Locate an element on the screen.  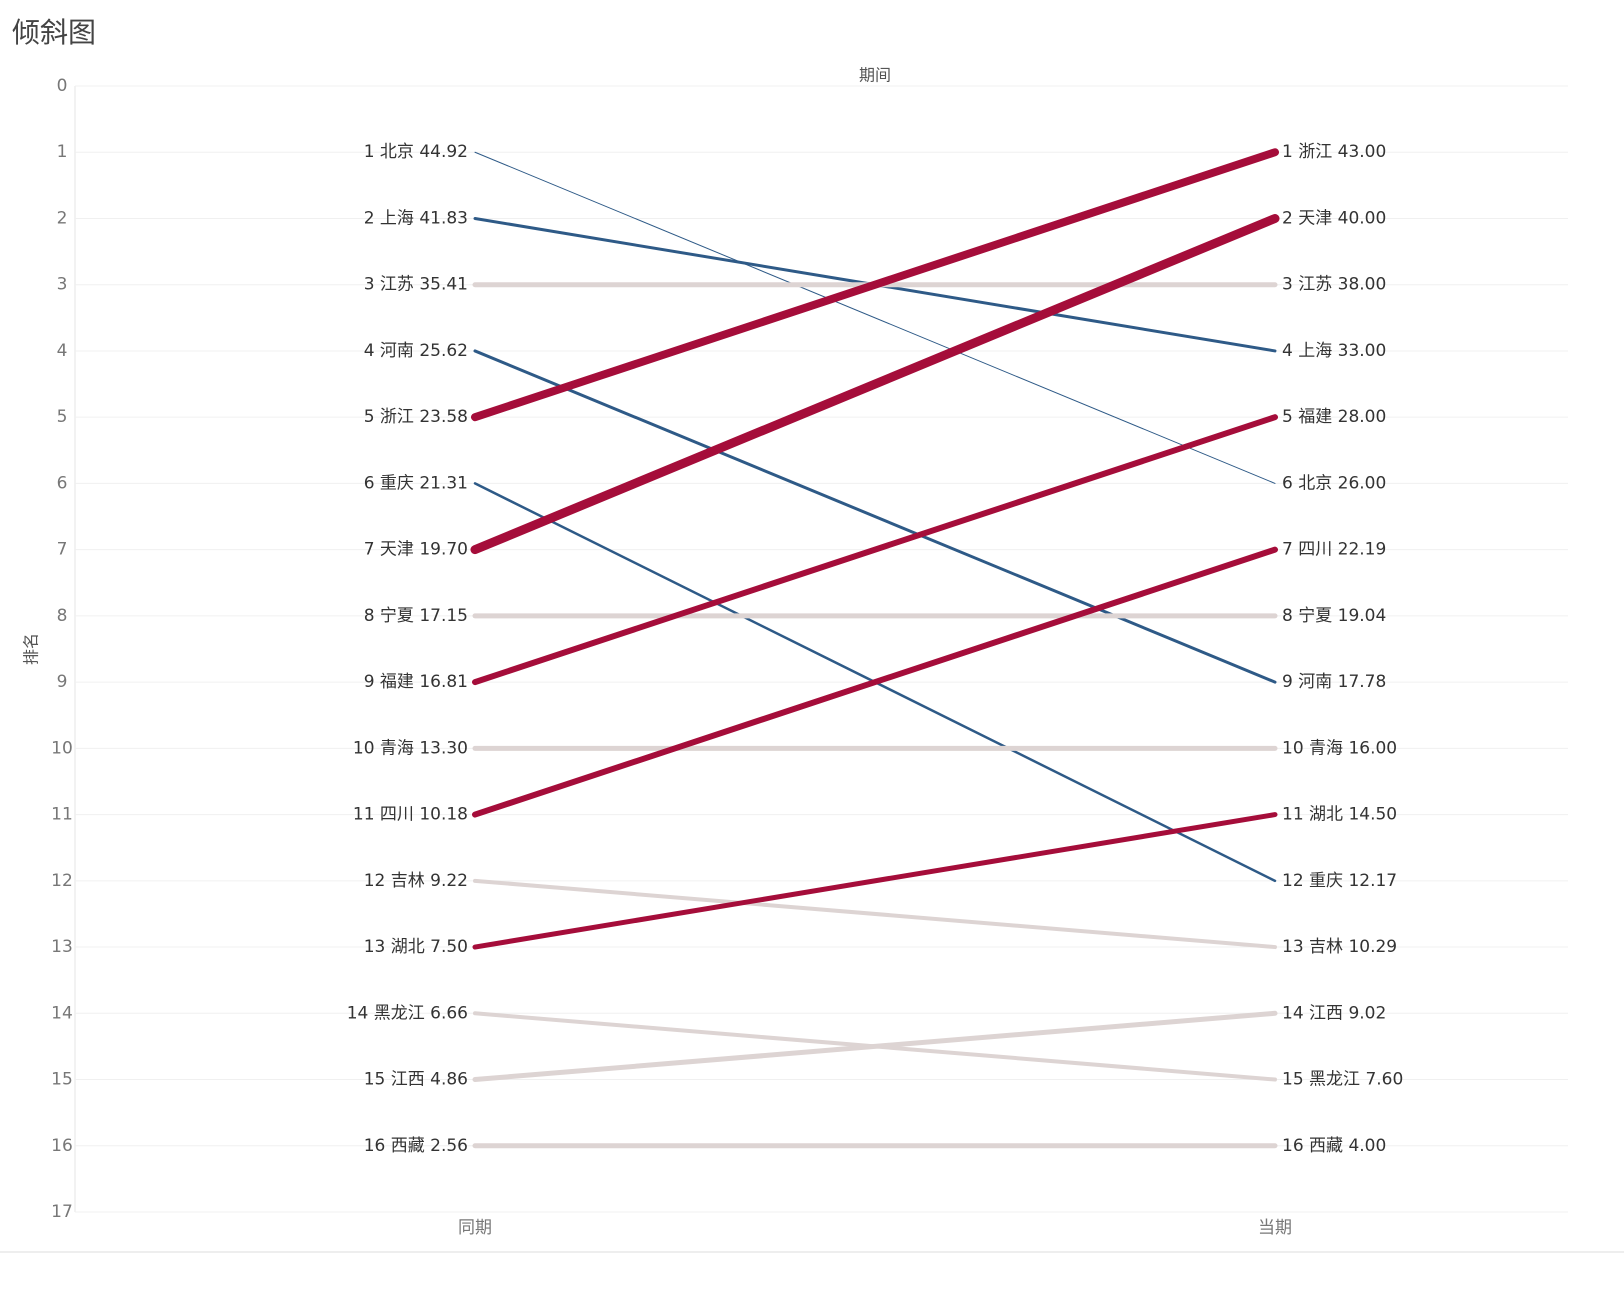
data-label: 9 福建 16.81 is located at coordinates (416, 682).